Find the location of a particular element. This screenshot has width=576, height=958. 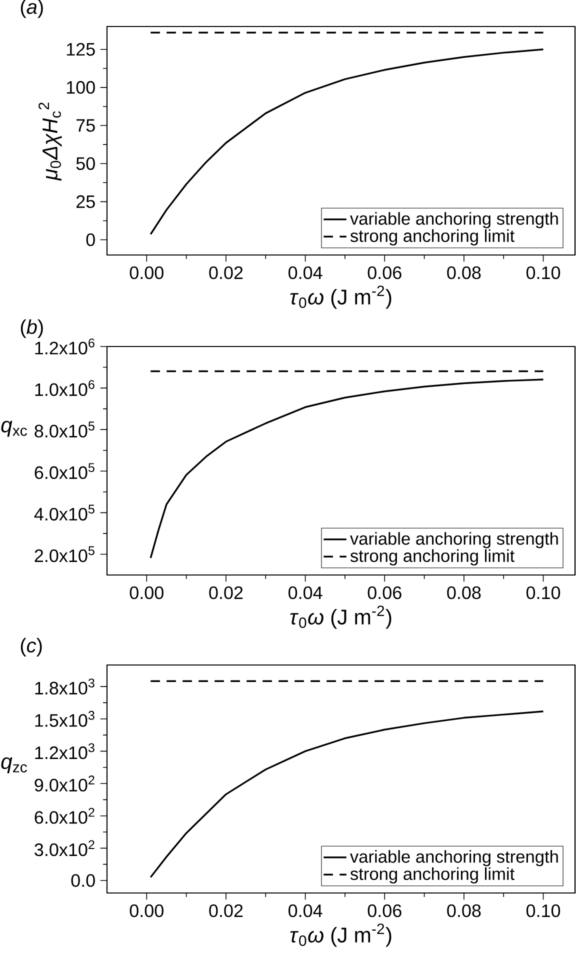

y-axis-title: μ$_{0}$ΔχH$_{c}$2 is located at coordinates (50, 141).